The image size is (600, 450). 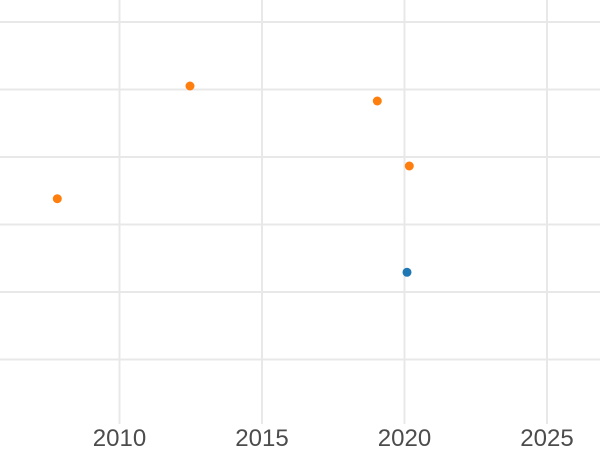 I want to click on data-point-blue, so click(x=407, y=272).